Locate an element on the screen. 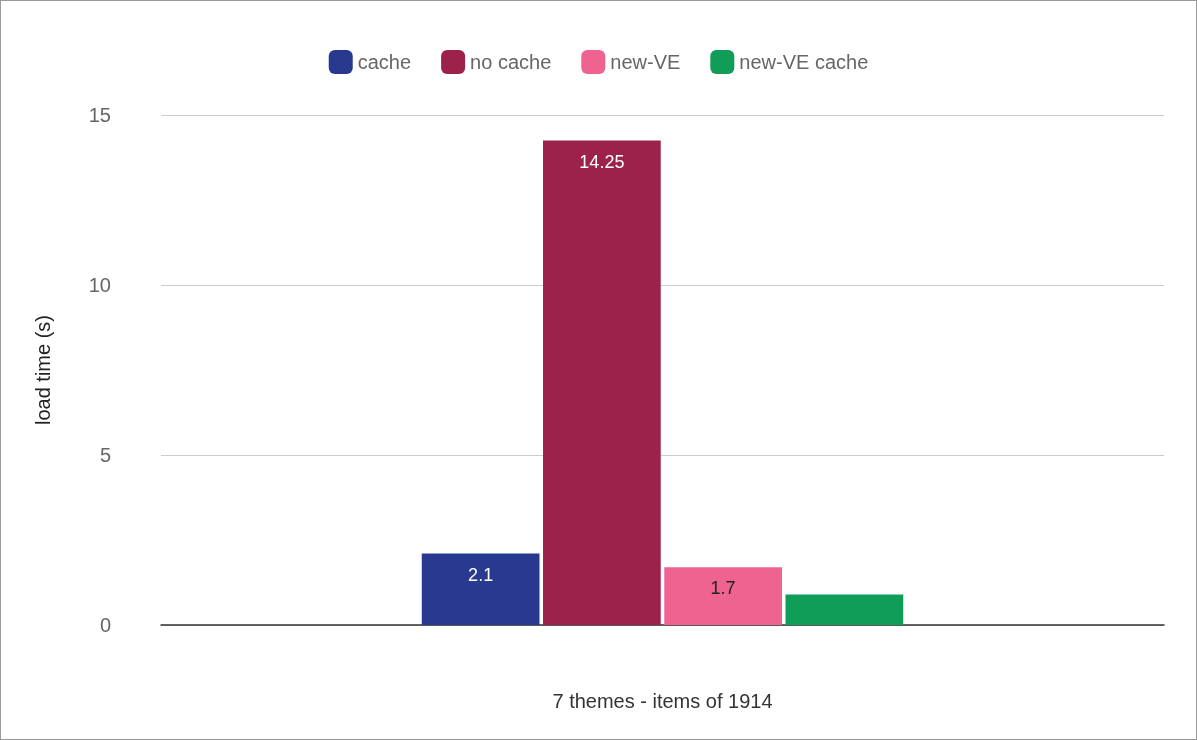 The height and width of the screenshot is (740, 1197). data-label: 14.25 is located at coordinates (602, 161).